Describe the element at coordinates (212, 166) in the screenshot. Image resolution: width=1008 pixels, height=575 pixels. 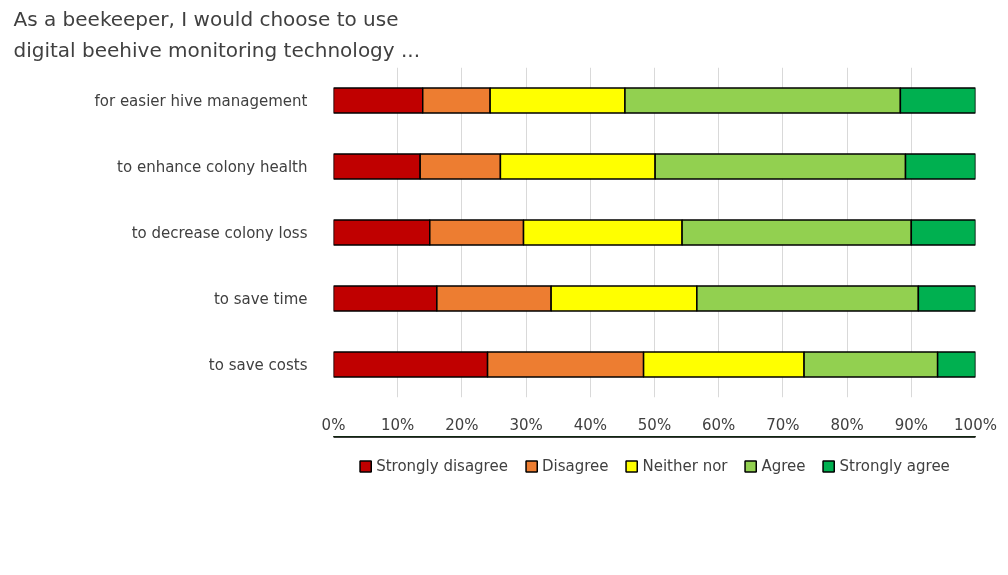
I see `y-tick-label: to enhance colony health` at that location.